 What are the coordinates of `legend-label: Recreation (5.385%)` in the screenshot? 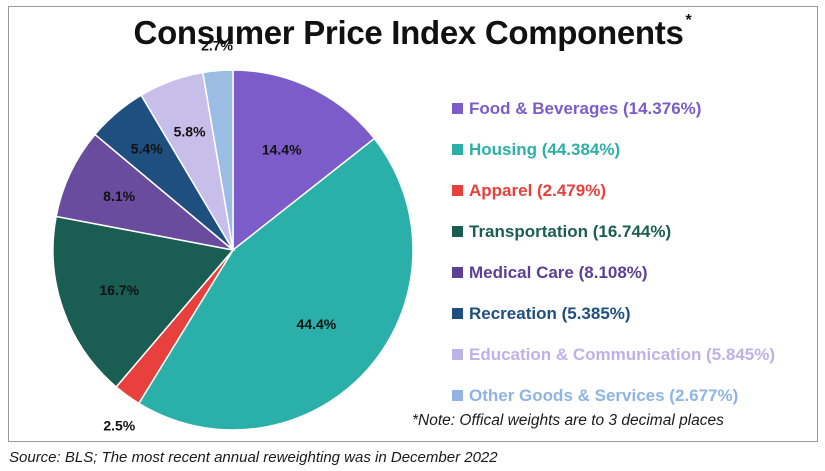 It's located at (550, 313).